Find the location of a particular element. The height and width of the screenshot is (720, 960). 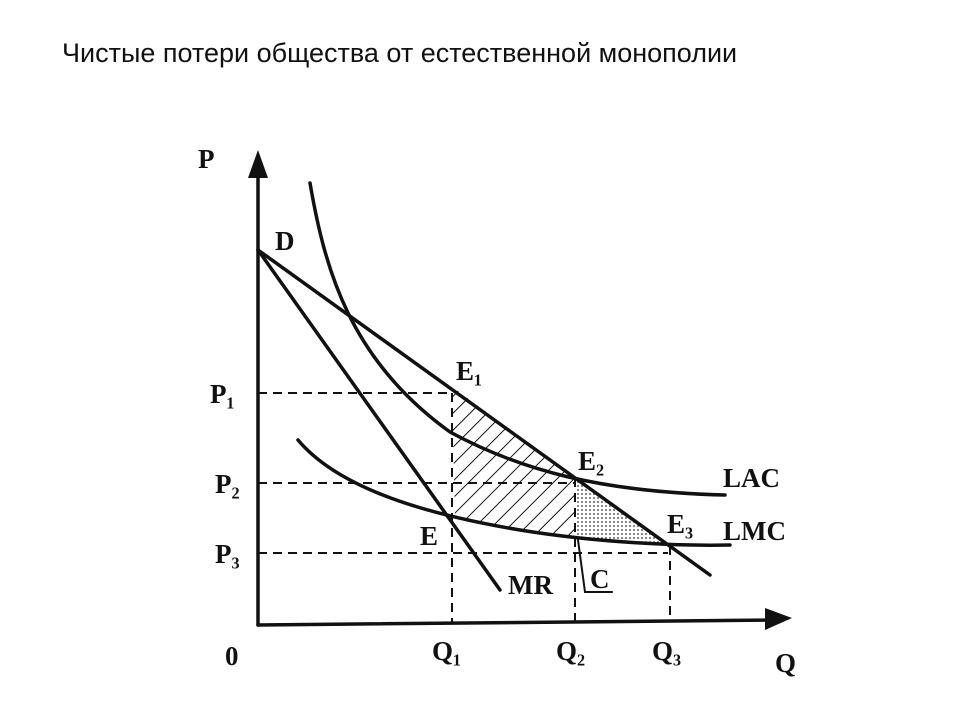

p3-label: P₃ is located at coordinates (227, 554).